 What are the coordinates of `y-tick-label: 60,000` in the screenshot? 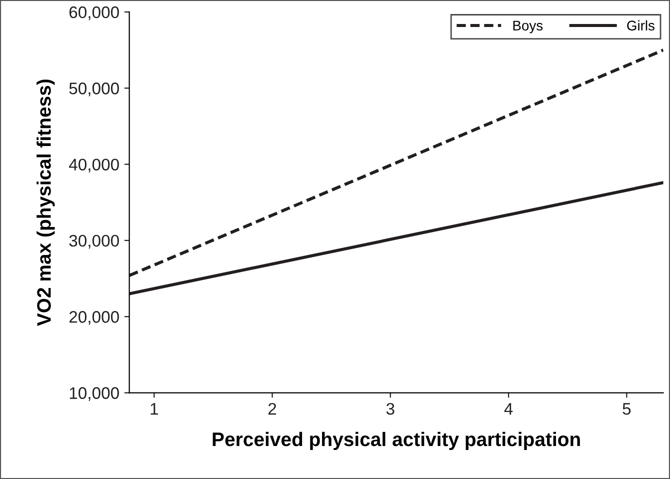 It's located at (94, 13).